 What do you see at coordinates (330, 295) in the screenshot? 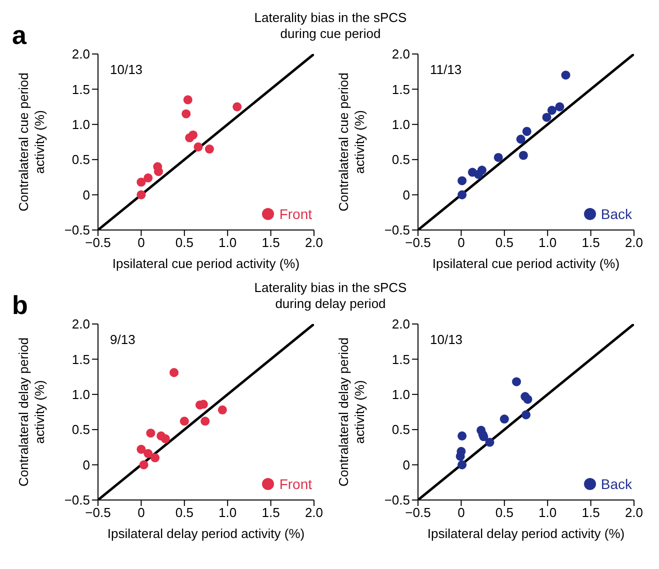
I see `chart-title: Laterality bias in the sPCS during delay period` at bounding box center [330, 295].